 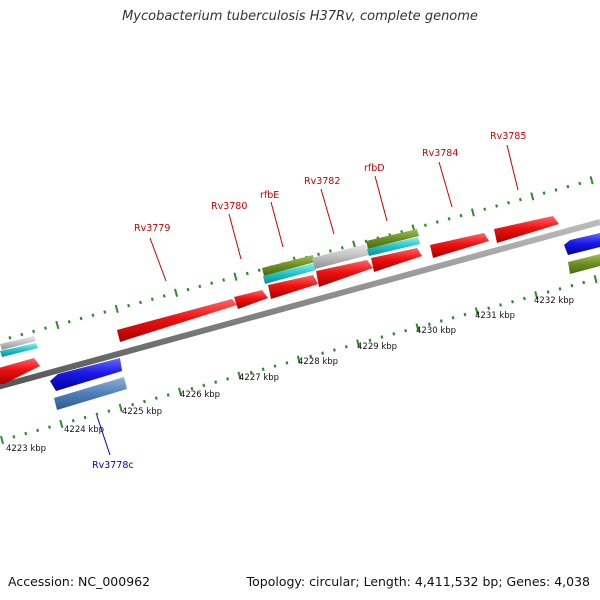 What do you see at coordinates (293, 287) in the screenshot?
I see `cds-rfbE` at bounding box center [293, 287].